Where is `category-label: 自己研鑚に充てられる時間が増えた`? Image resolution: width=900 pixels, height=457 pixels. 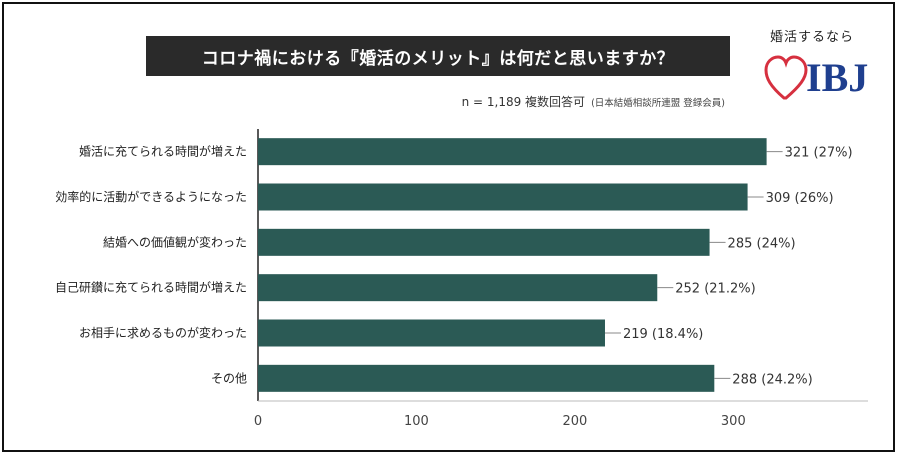
category-label: 自己研鑚に充てられる時間が増えた is located at coordinates (151, 287).